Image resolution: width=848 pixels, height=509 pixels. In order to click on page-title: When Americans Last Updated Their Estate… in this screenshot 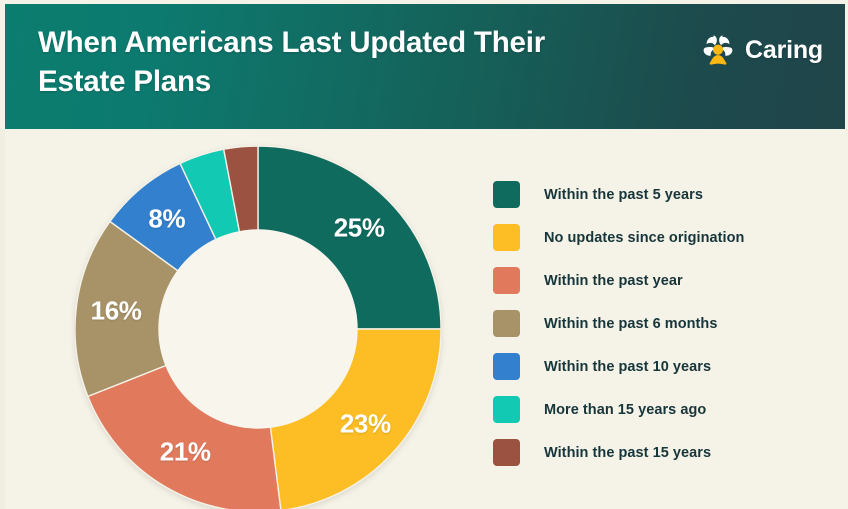, I will do `click(292, 62)`.